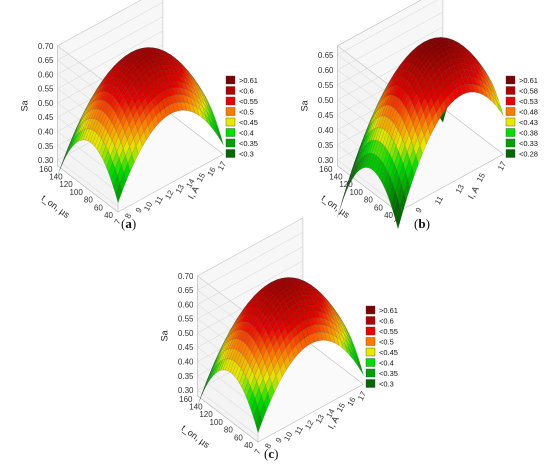 The height and width of the screenshot is (466, 550). I want to click on t-tick-label: 120, so click(346, 184).